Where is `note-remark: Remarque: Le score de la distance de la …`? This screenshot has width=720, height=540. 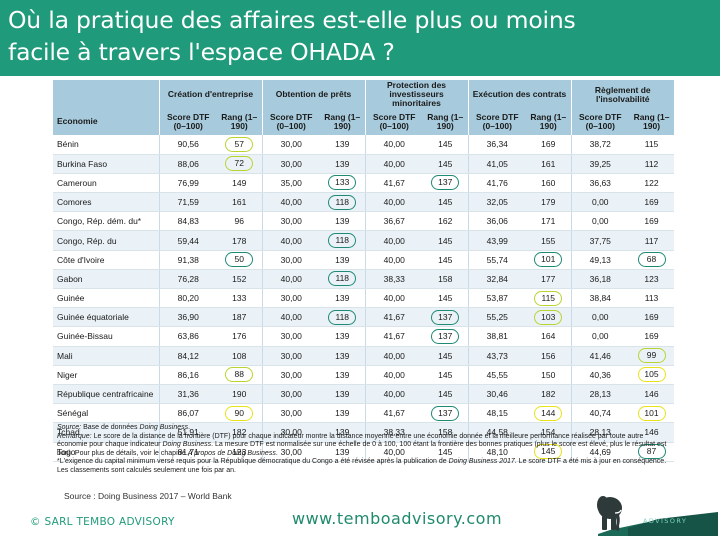 note-remark: Remarque: Le score de la distance de la … is located at coordinates (363, 446).